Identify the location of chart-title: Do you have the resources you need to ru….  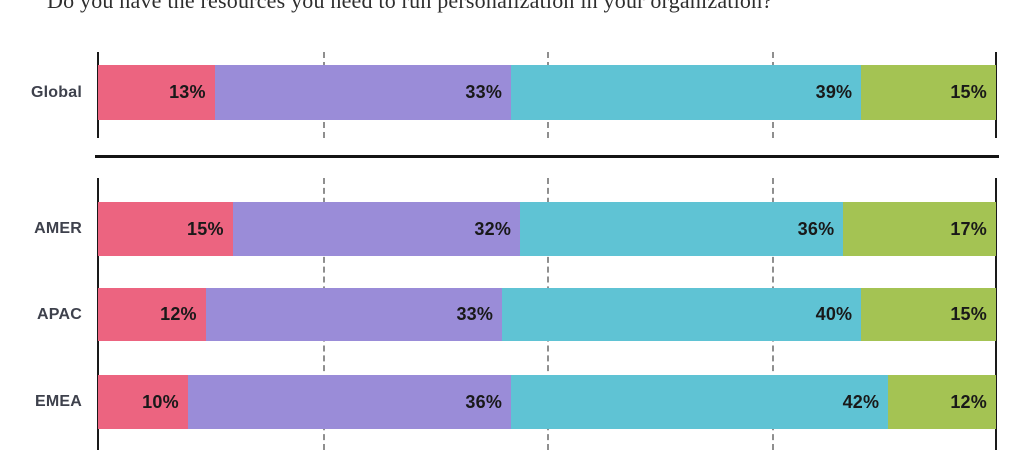
(410, 6).